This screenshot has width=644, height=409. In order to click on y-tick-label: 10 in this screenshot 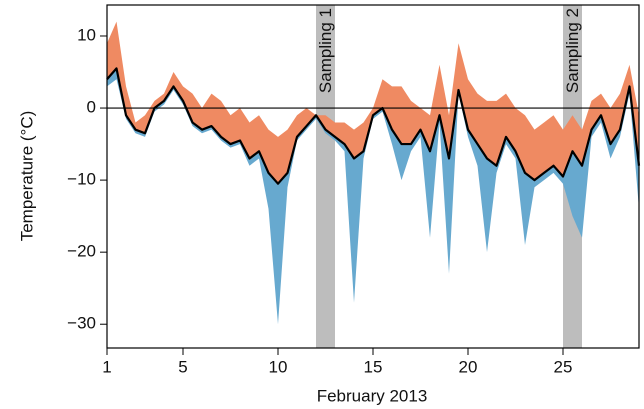, I will do `click(86, 34)`.